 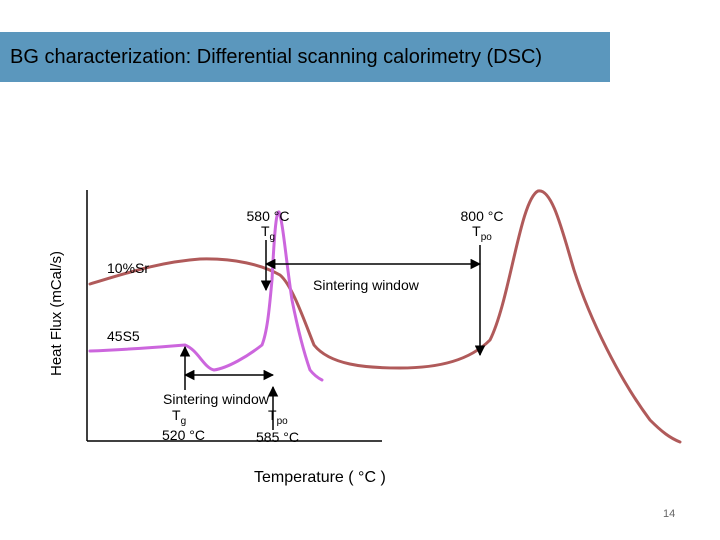 I want to click on x-axis-label: Temperature ( °C ), so click(x=320, y=477).